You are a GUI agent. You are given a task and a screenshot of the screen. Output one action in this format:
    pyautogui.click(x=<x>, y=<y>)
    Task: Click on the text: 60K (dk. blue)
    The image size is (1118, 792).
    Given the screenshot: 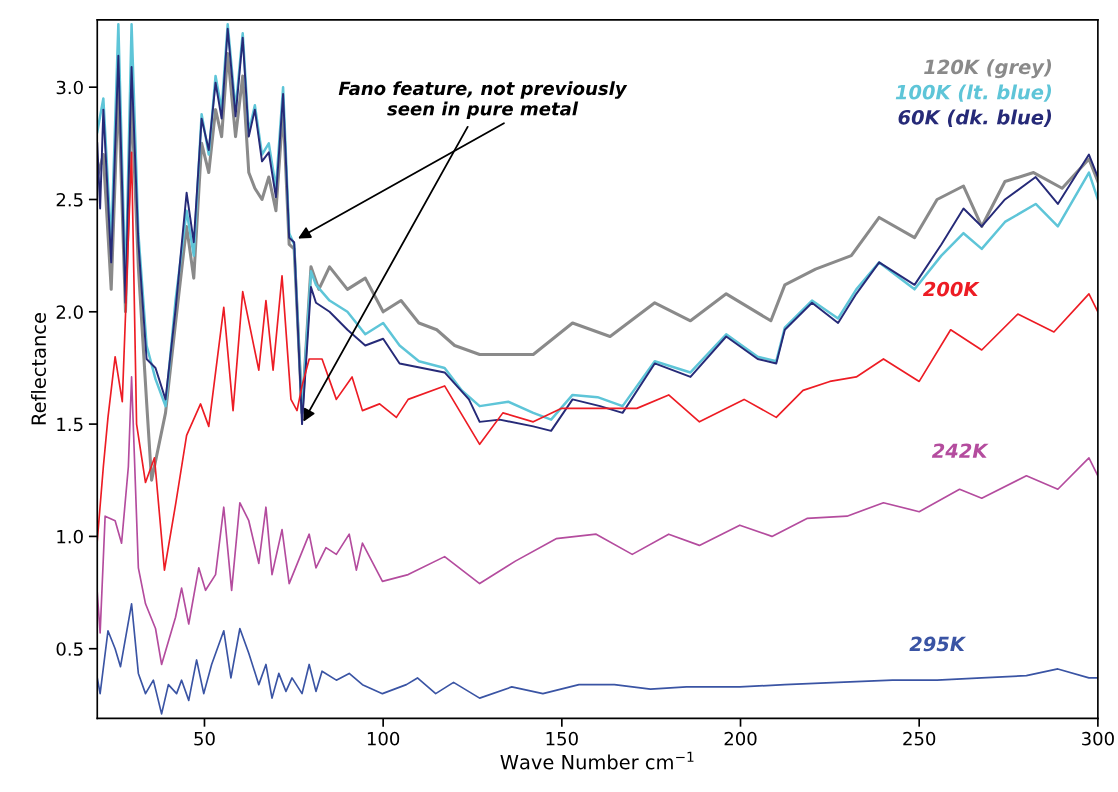 What is the action you would take?
    pyautogui.click(x=975, y=118)
    